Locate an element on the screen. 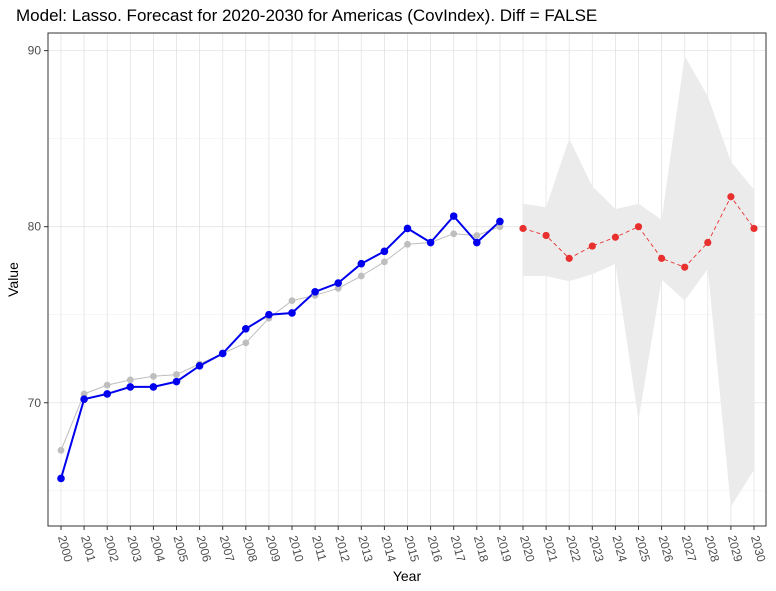  x-tick-label: 2030 is located at coordinates (758, 549).